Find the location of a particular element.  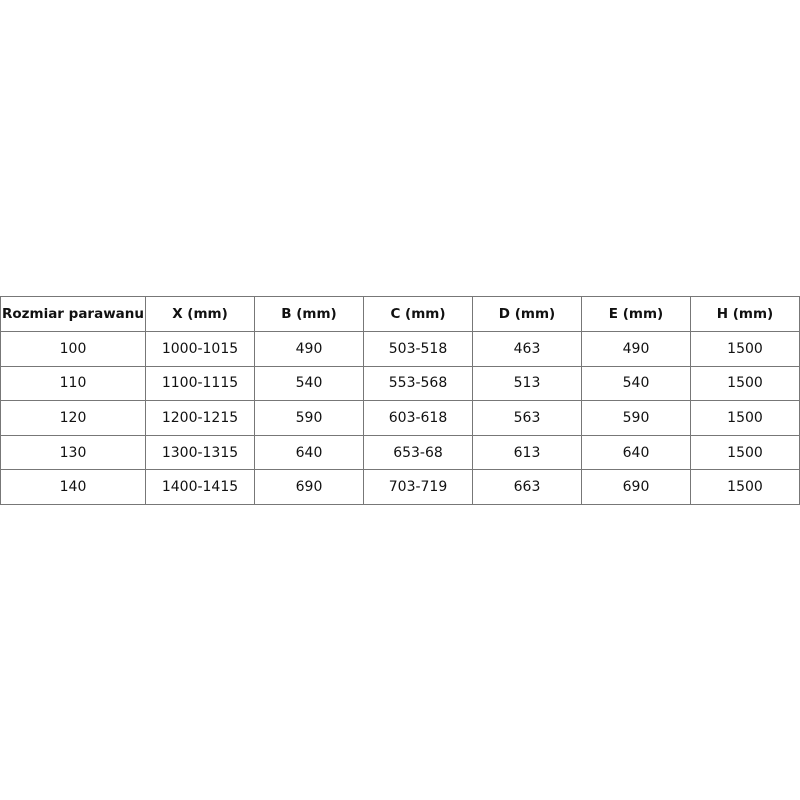

table-cell: 603-618 is located at coordinates (418, 418).